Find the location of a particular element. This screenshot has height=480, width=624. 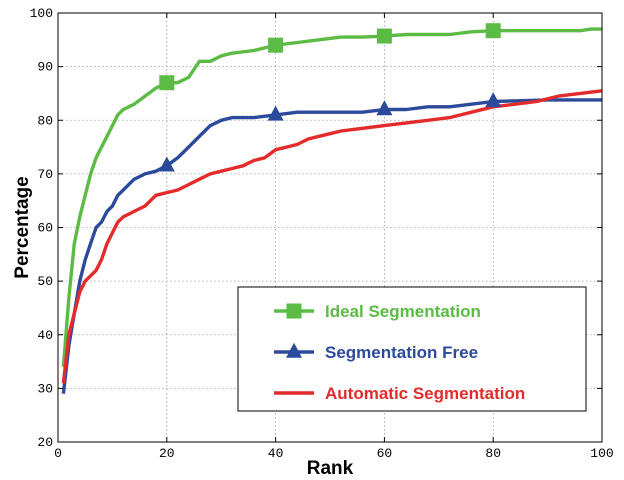

y-tick-label: 90 is located at coordinates (45, 67).